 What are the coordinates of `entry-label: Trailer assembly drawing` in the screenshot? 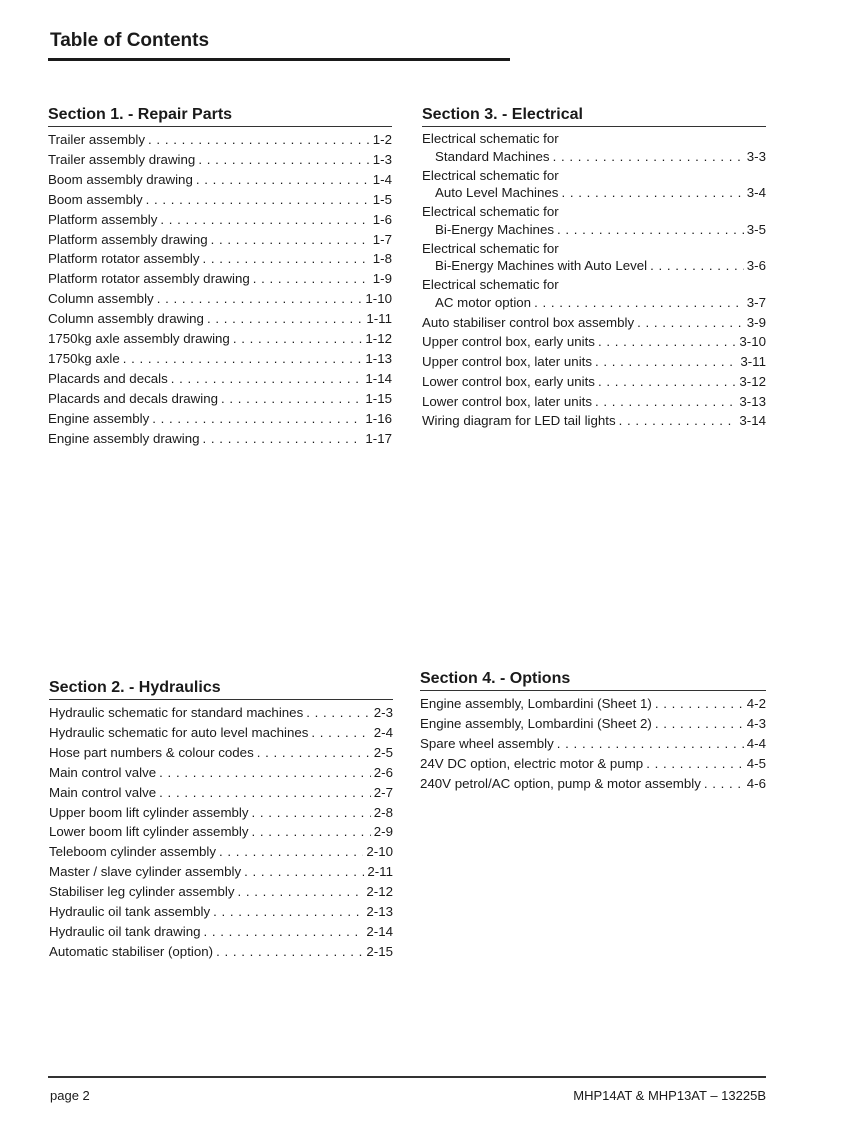 It's located at (122, 159).